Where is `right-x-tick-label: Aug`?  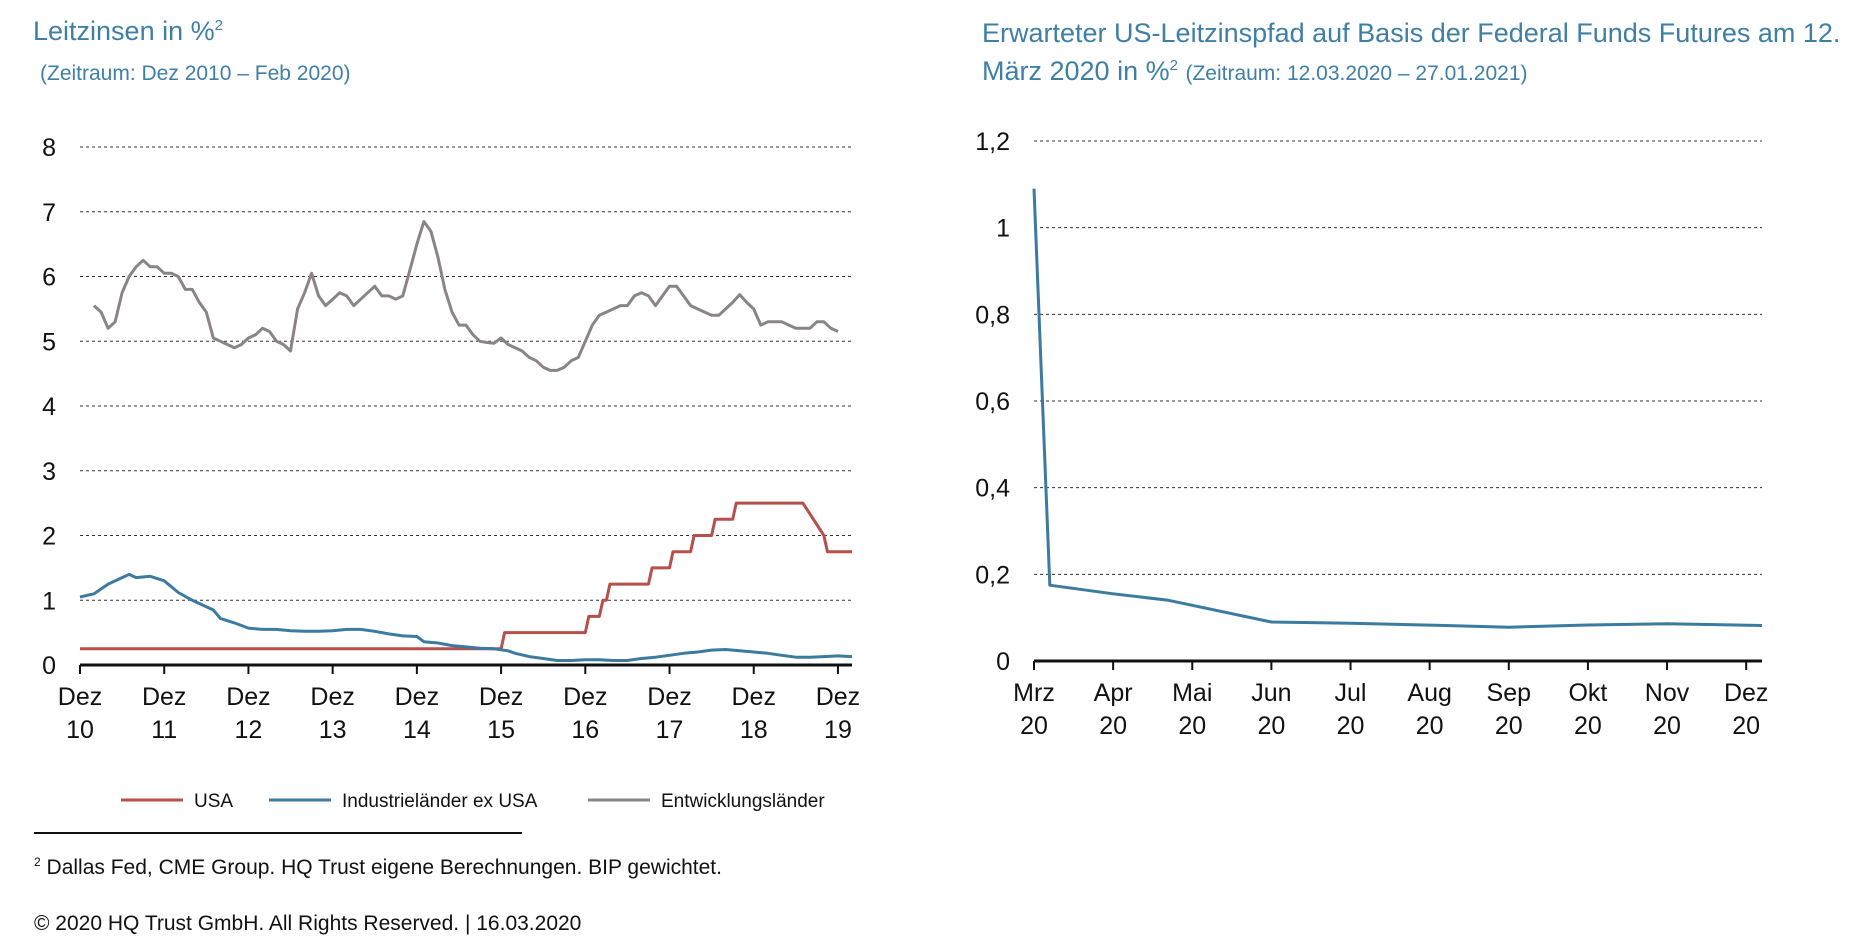 right-x-tick-label: Aug is located at coordinates (1429, 693).